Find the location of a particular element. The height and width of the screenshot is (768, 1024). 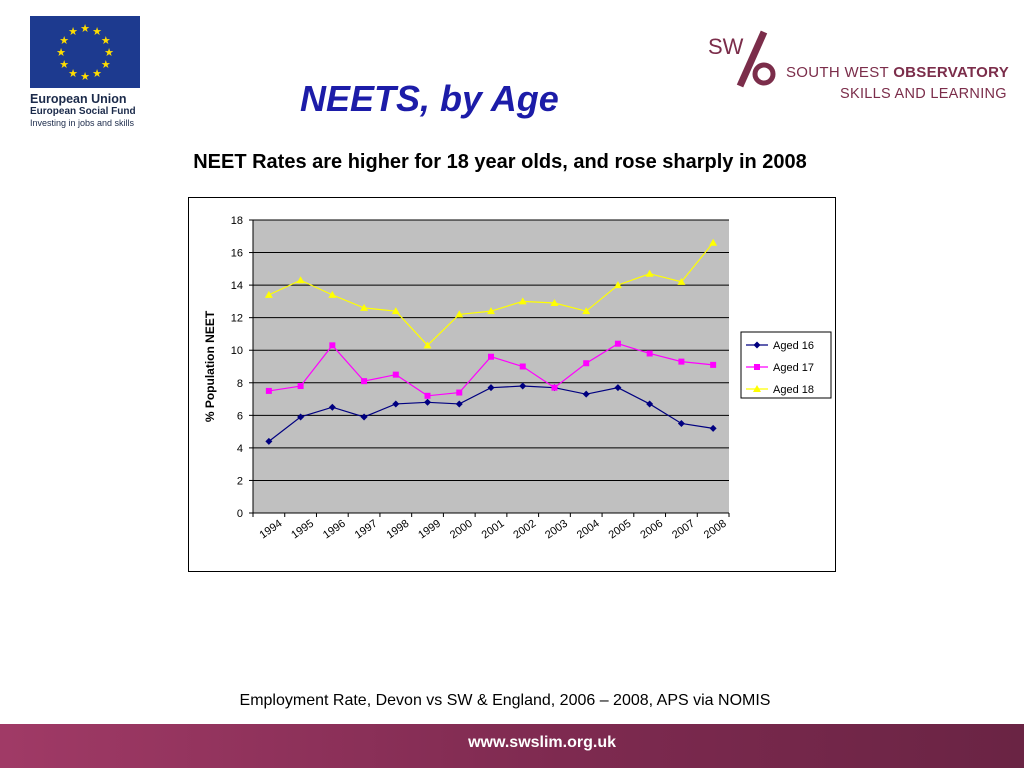

sw-logo-line2: SKILLS AND LEARNING is located at coordinates (923, 94).